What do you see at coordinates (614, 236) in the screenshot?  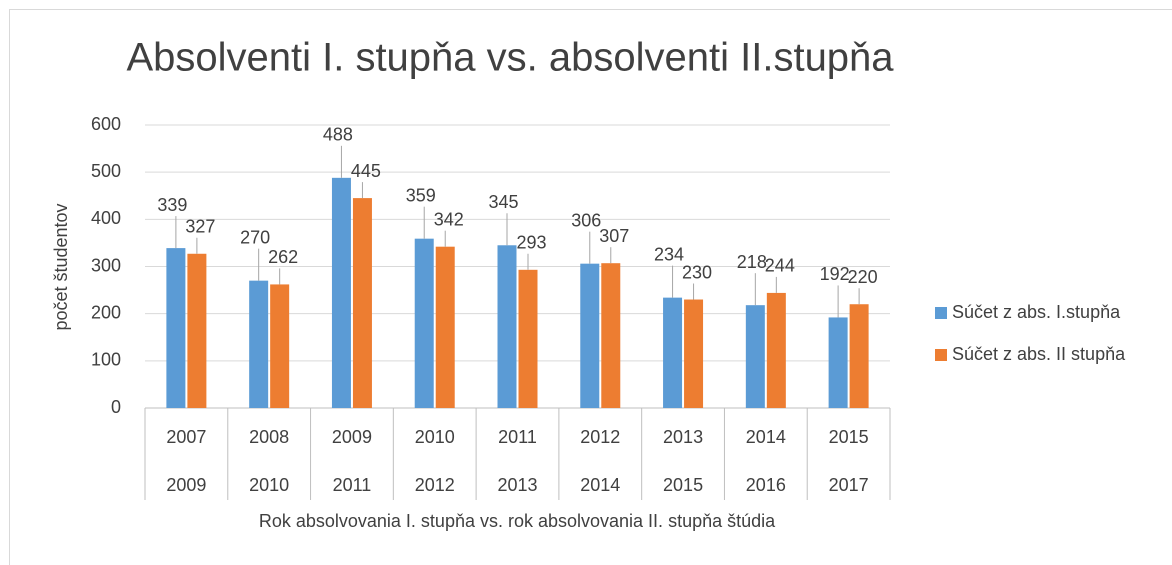 I see `data-label: 307` at bounding box center [614, 236].